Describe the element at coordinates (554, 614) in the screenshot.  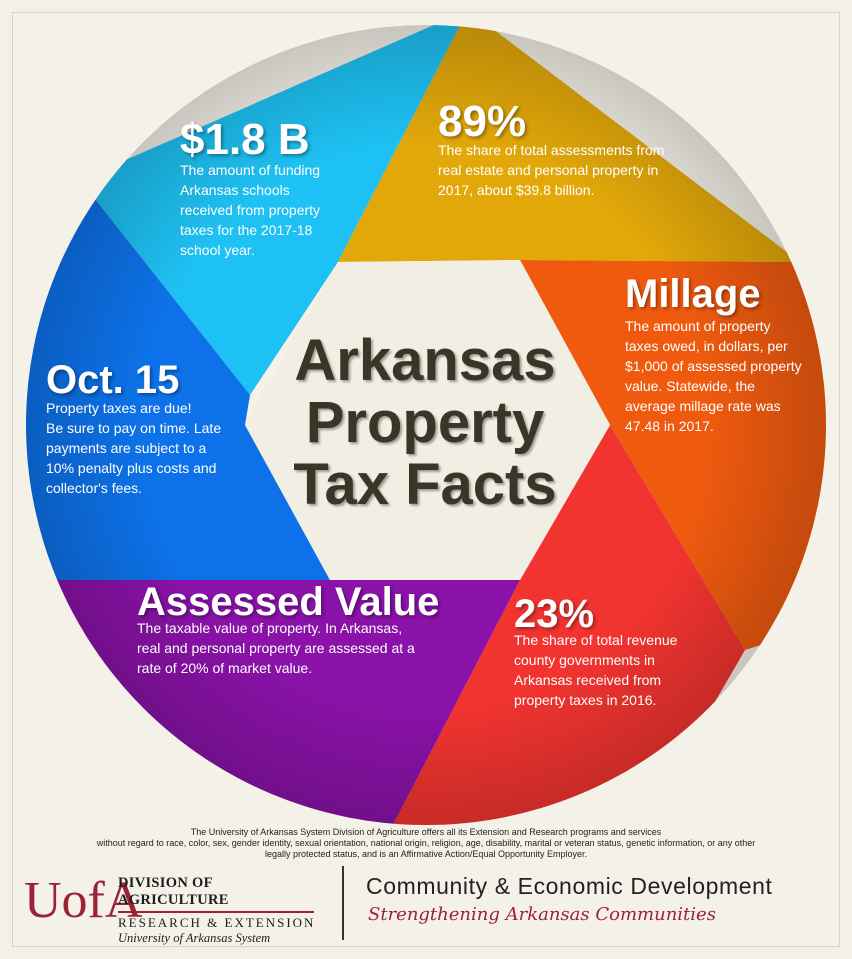
I see `fact-county-headline: 23%` at that location.